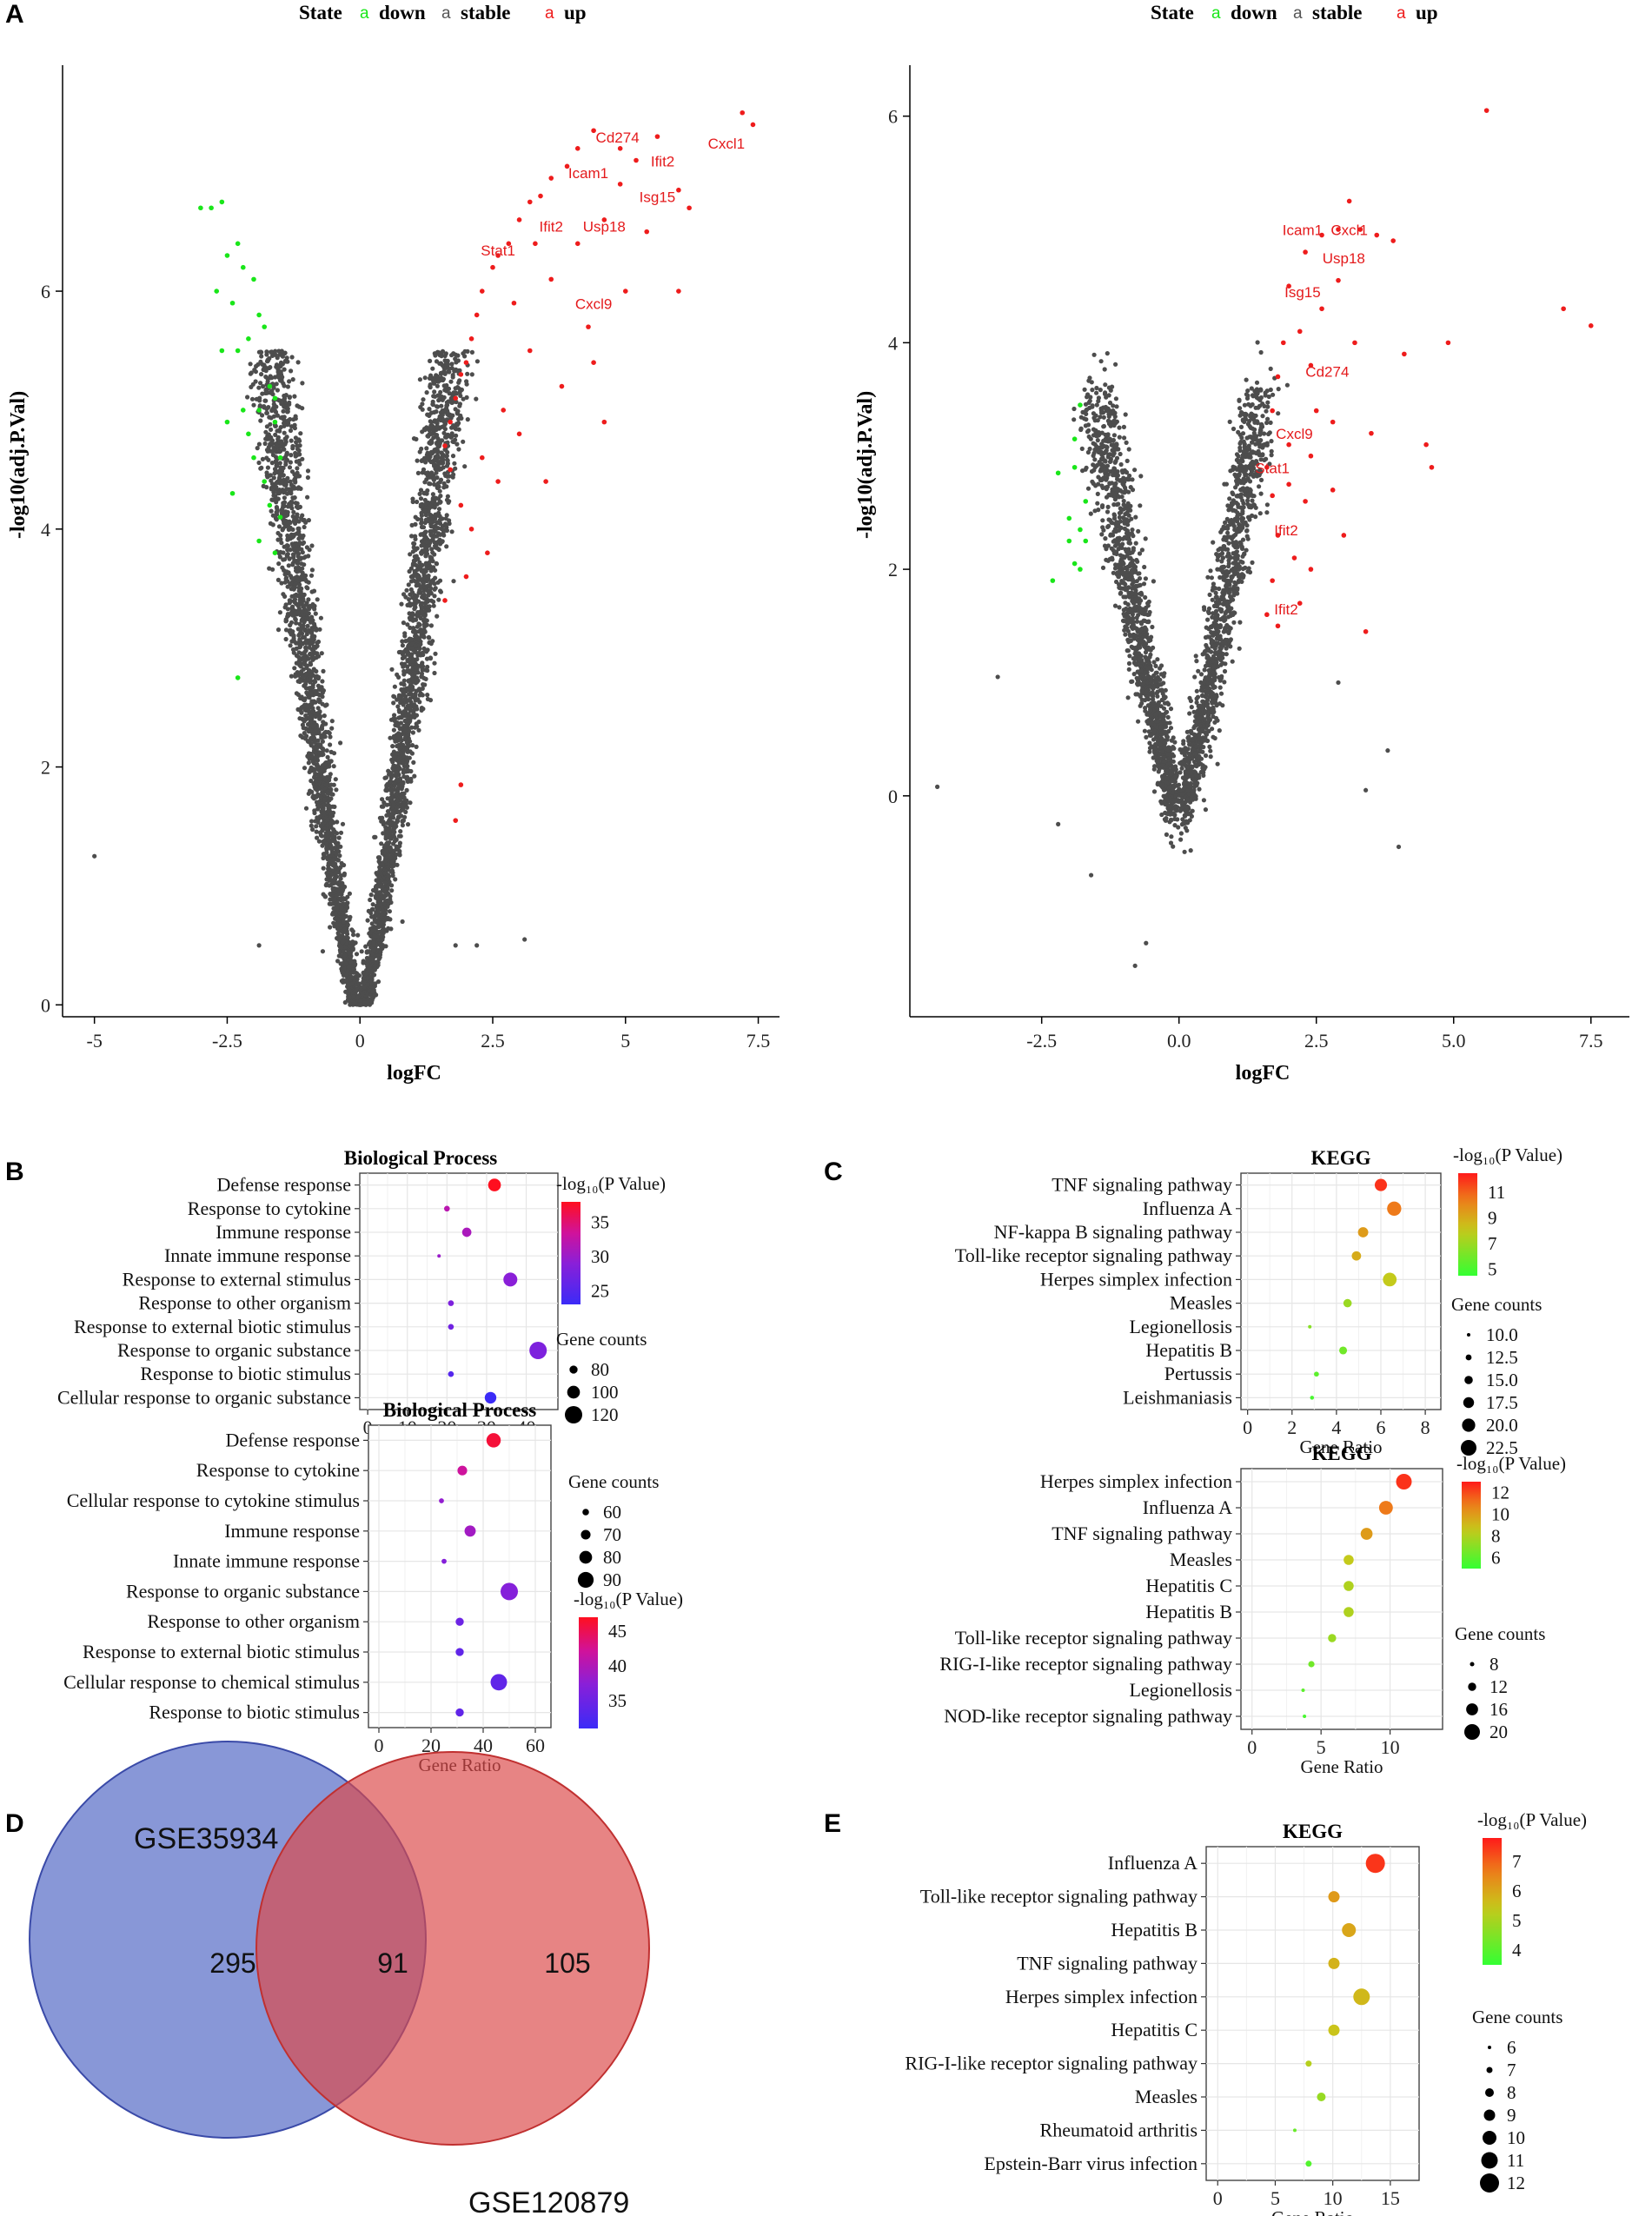  Describe the element at coordinates (414, 1073) in the screenshot. I see `x-axis-title: logFC` at that location.